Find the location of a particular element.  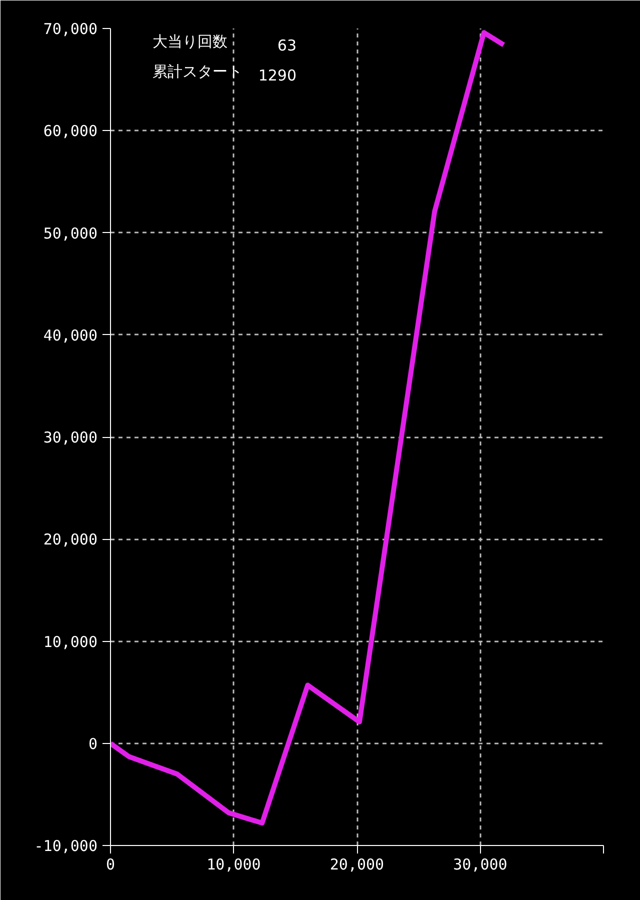

text: 63 is located at coordinates (287, 45).